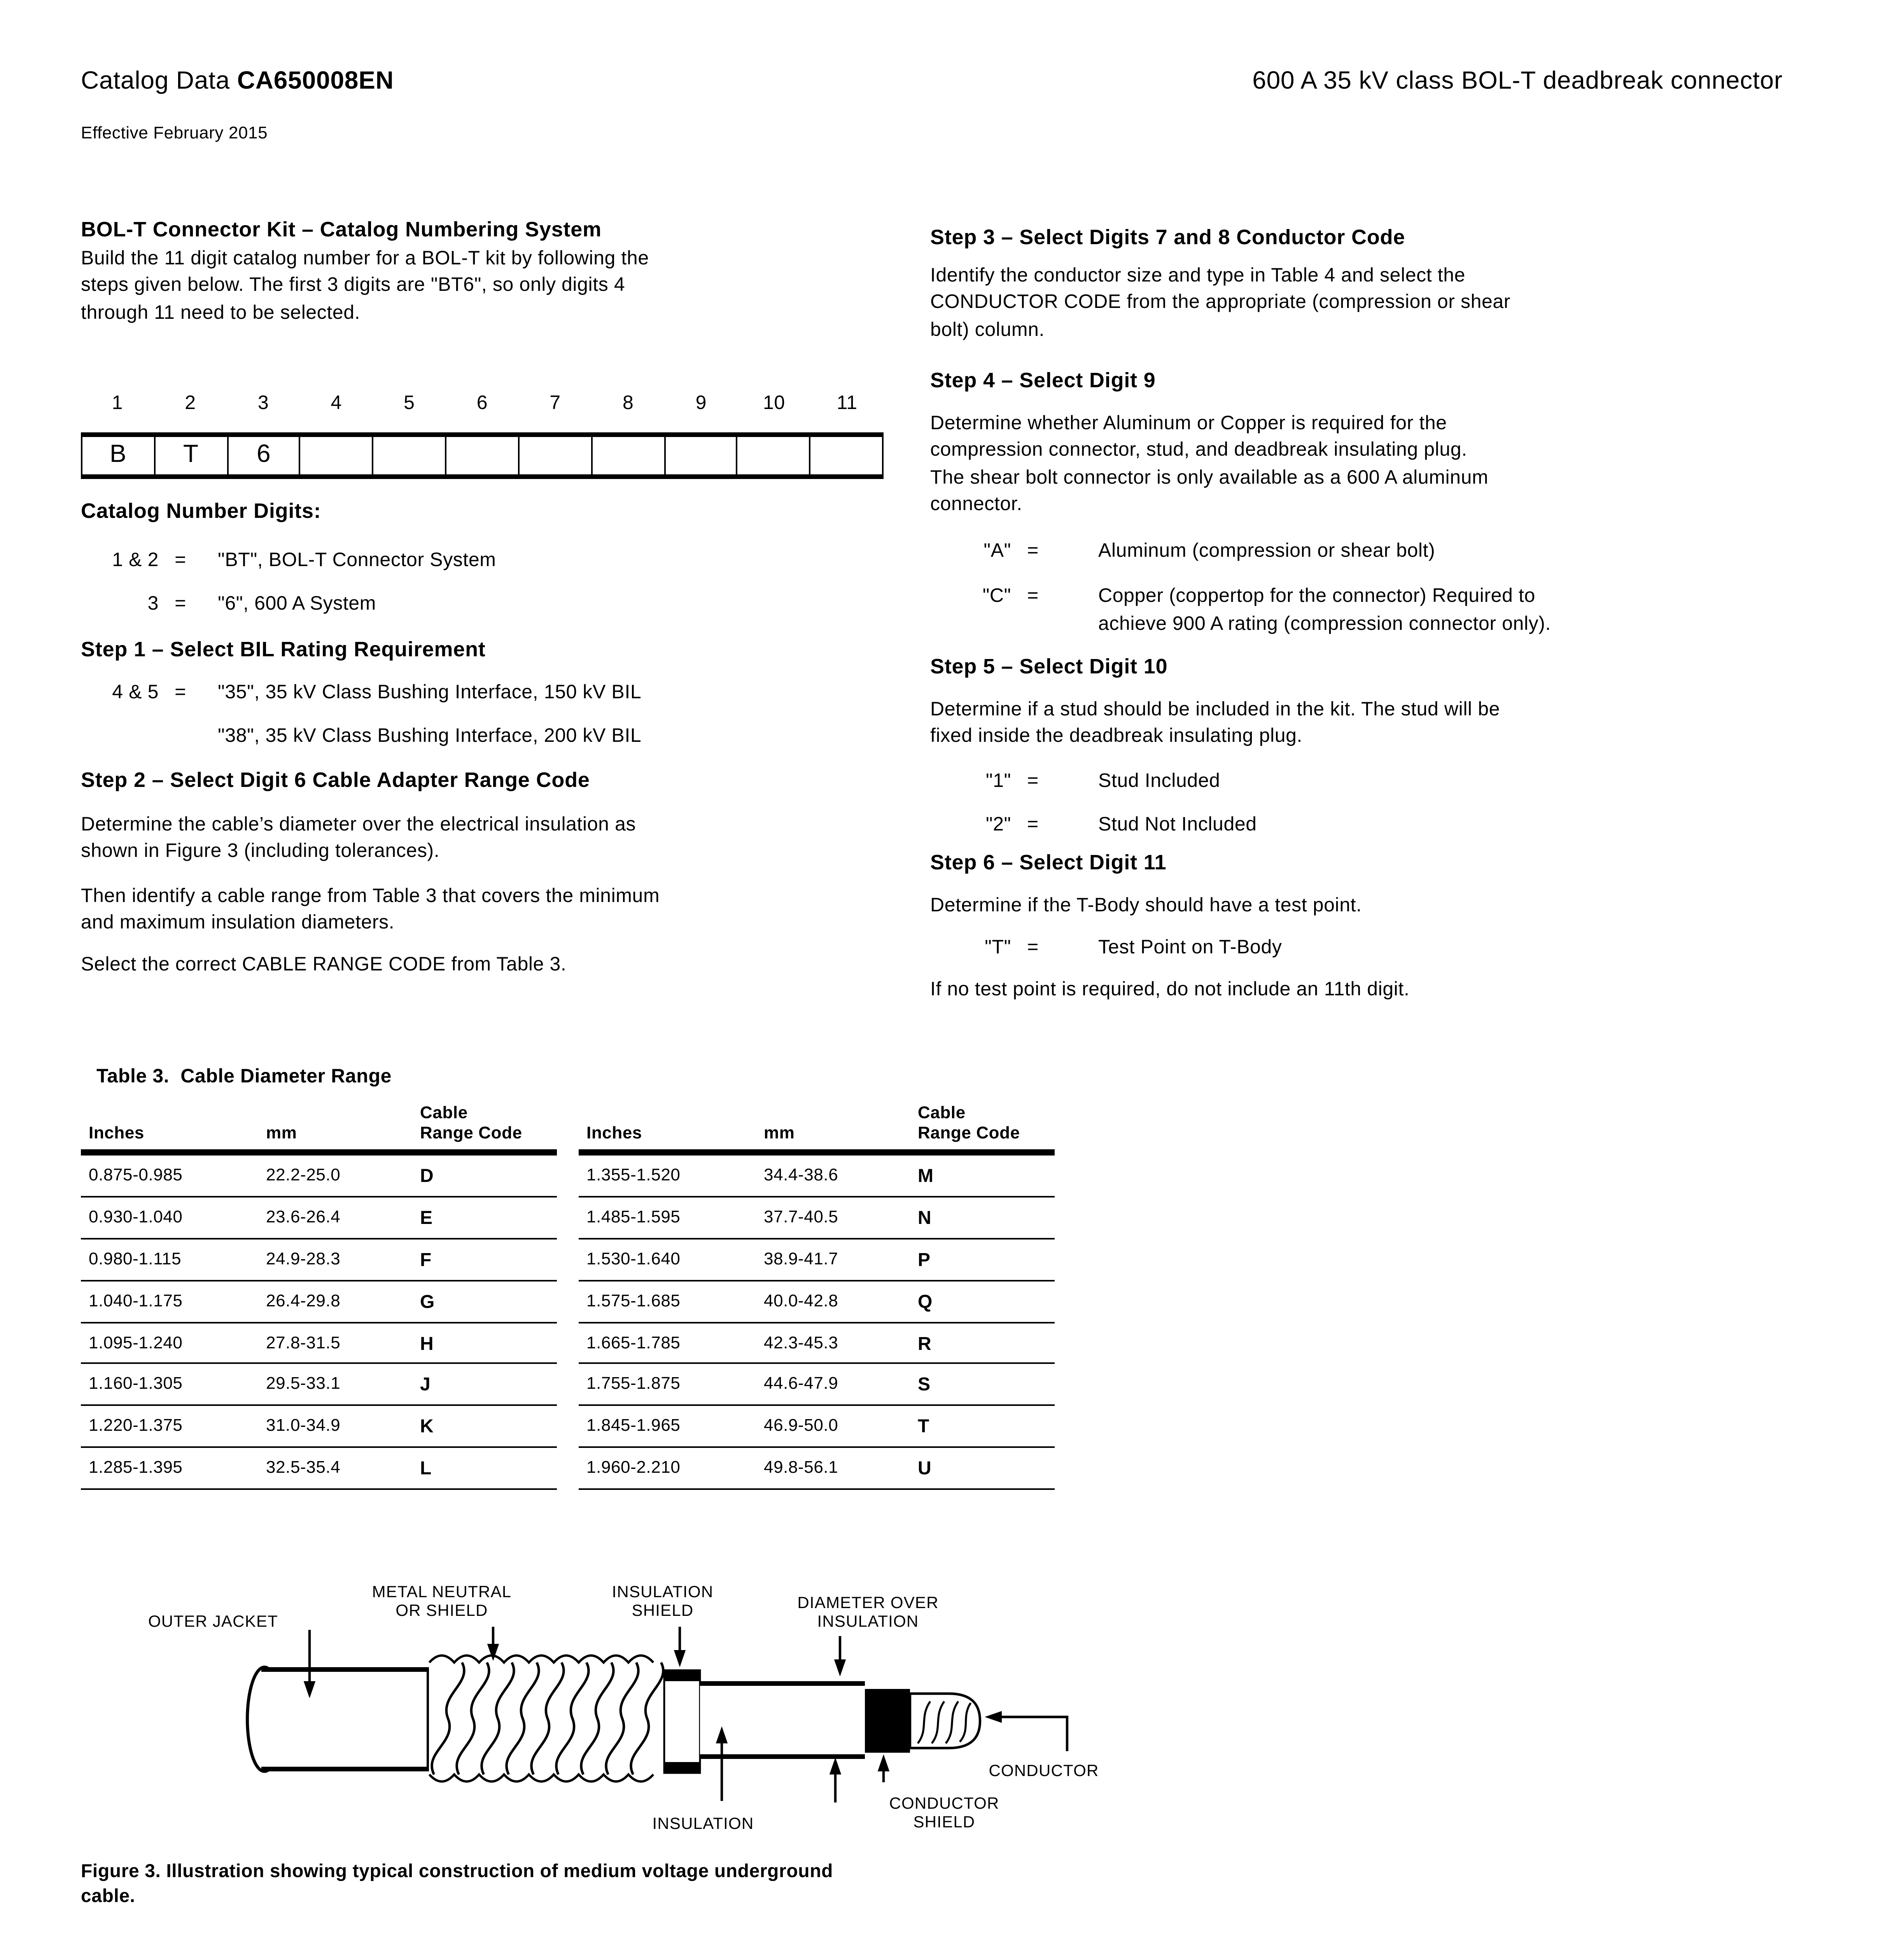  I want to click on cell-code: G, so click(428, 1301).